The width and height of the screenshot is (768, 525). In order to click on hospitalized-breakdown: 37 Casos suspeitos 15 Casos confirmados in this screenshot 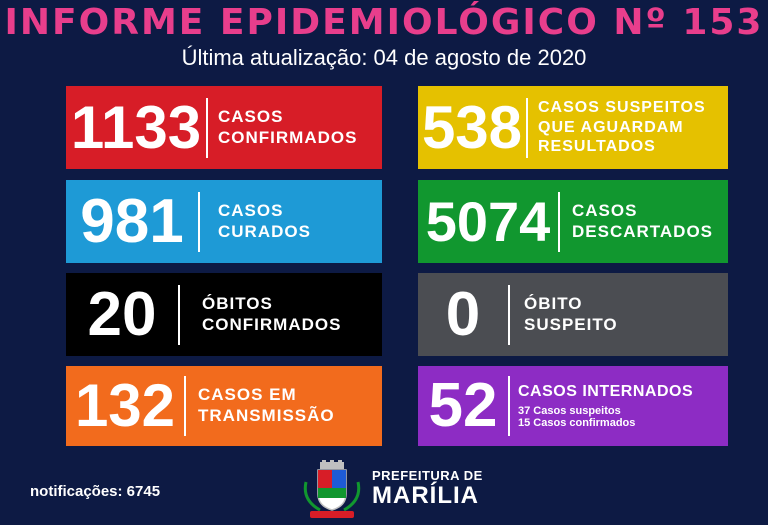, I will do `click(605, 417)`.